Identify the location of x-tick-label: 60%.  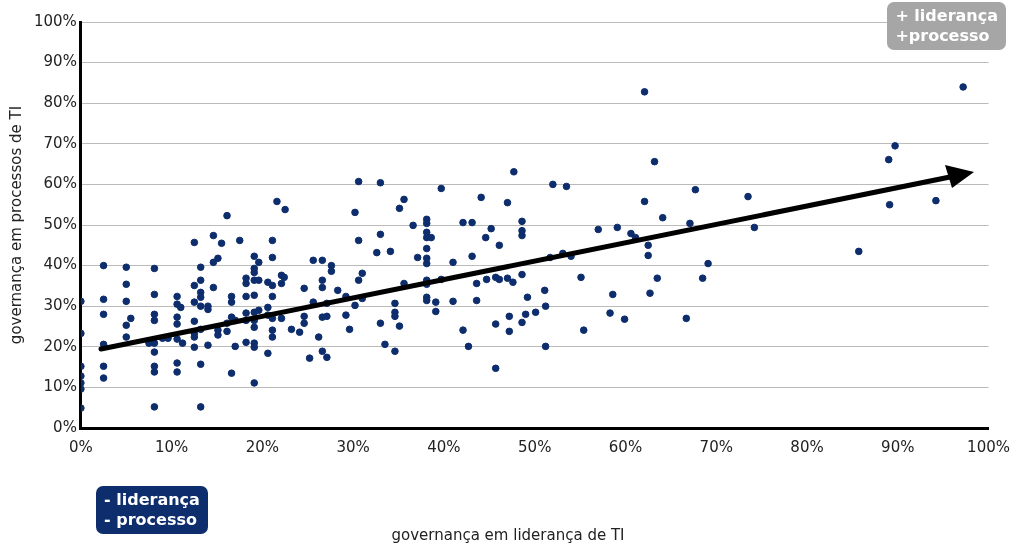
(625, 446).